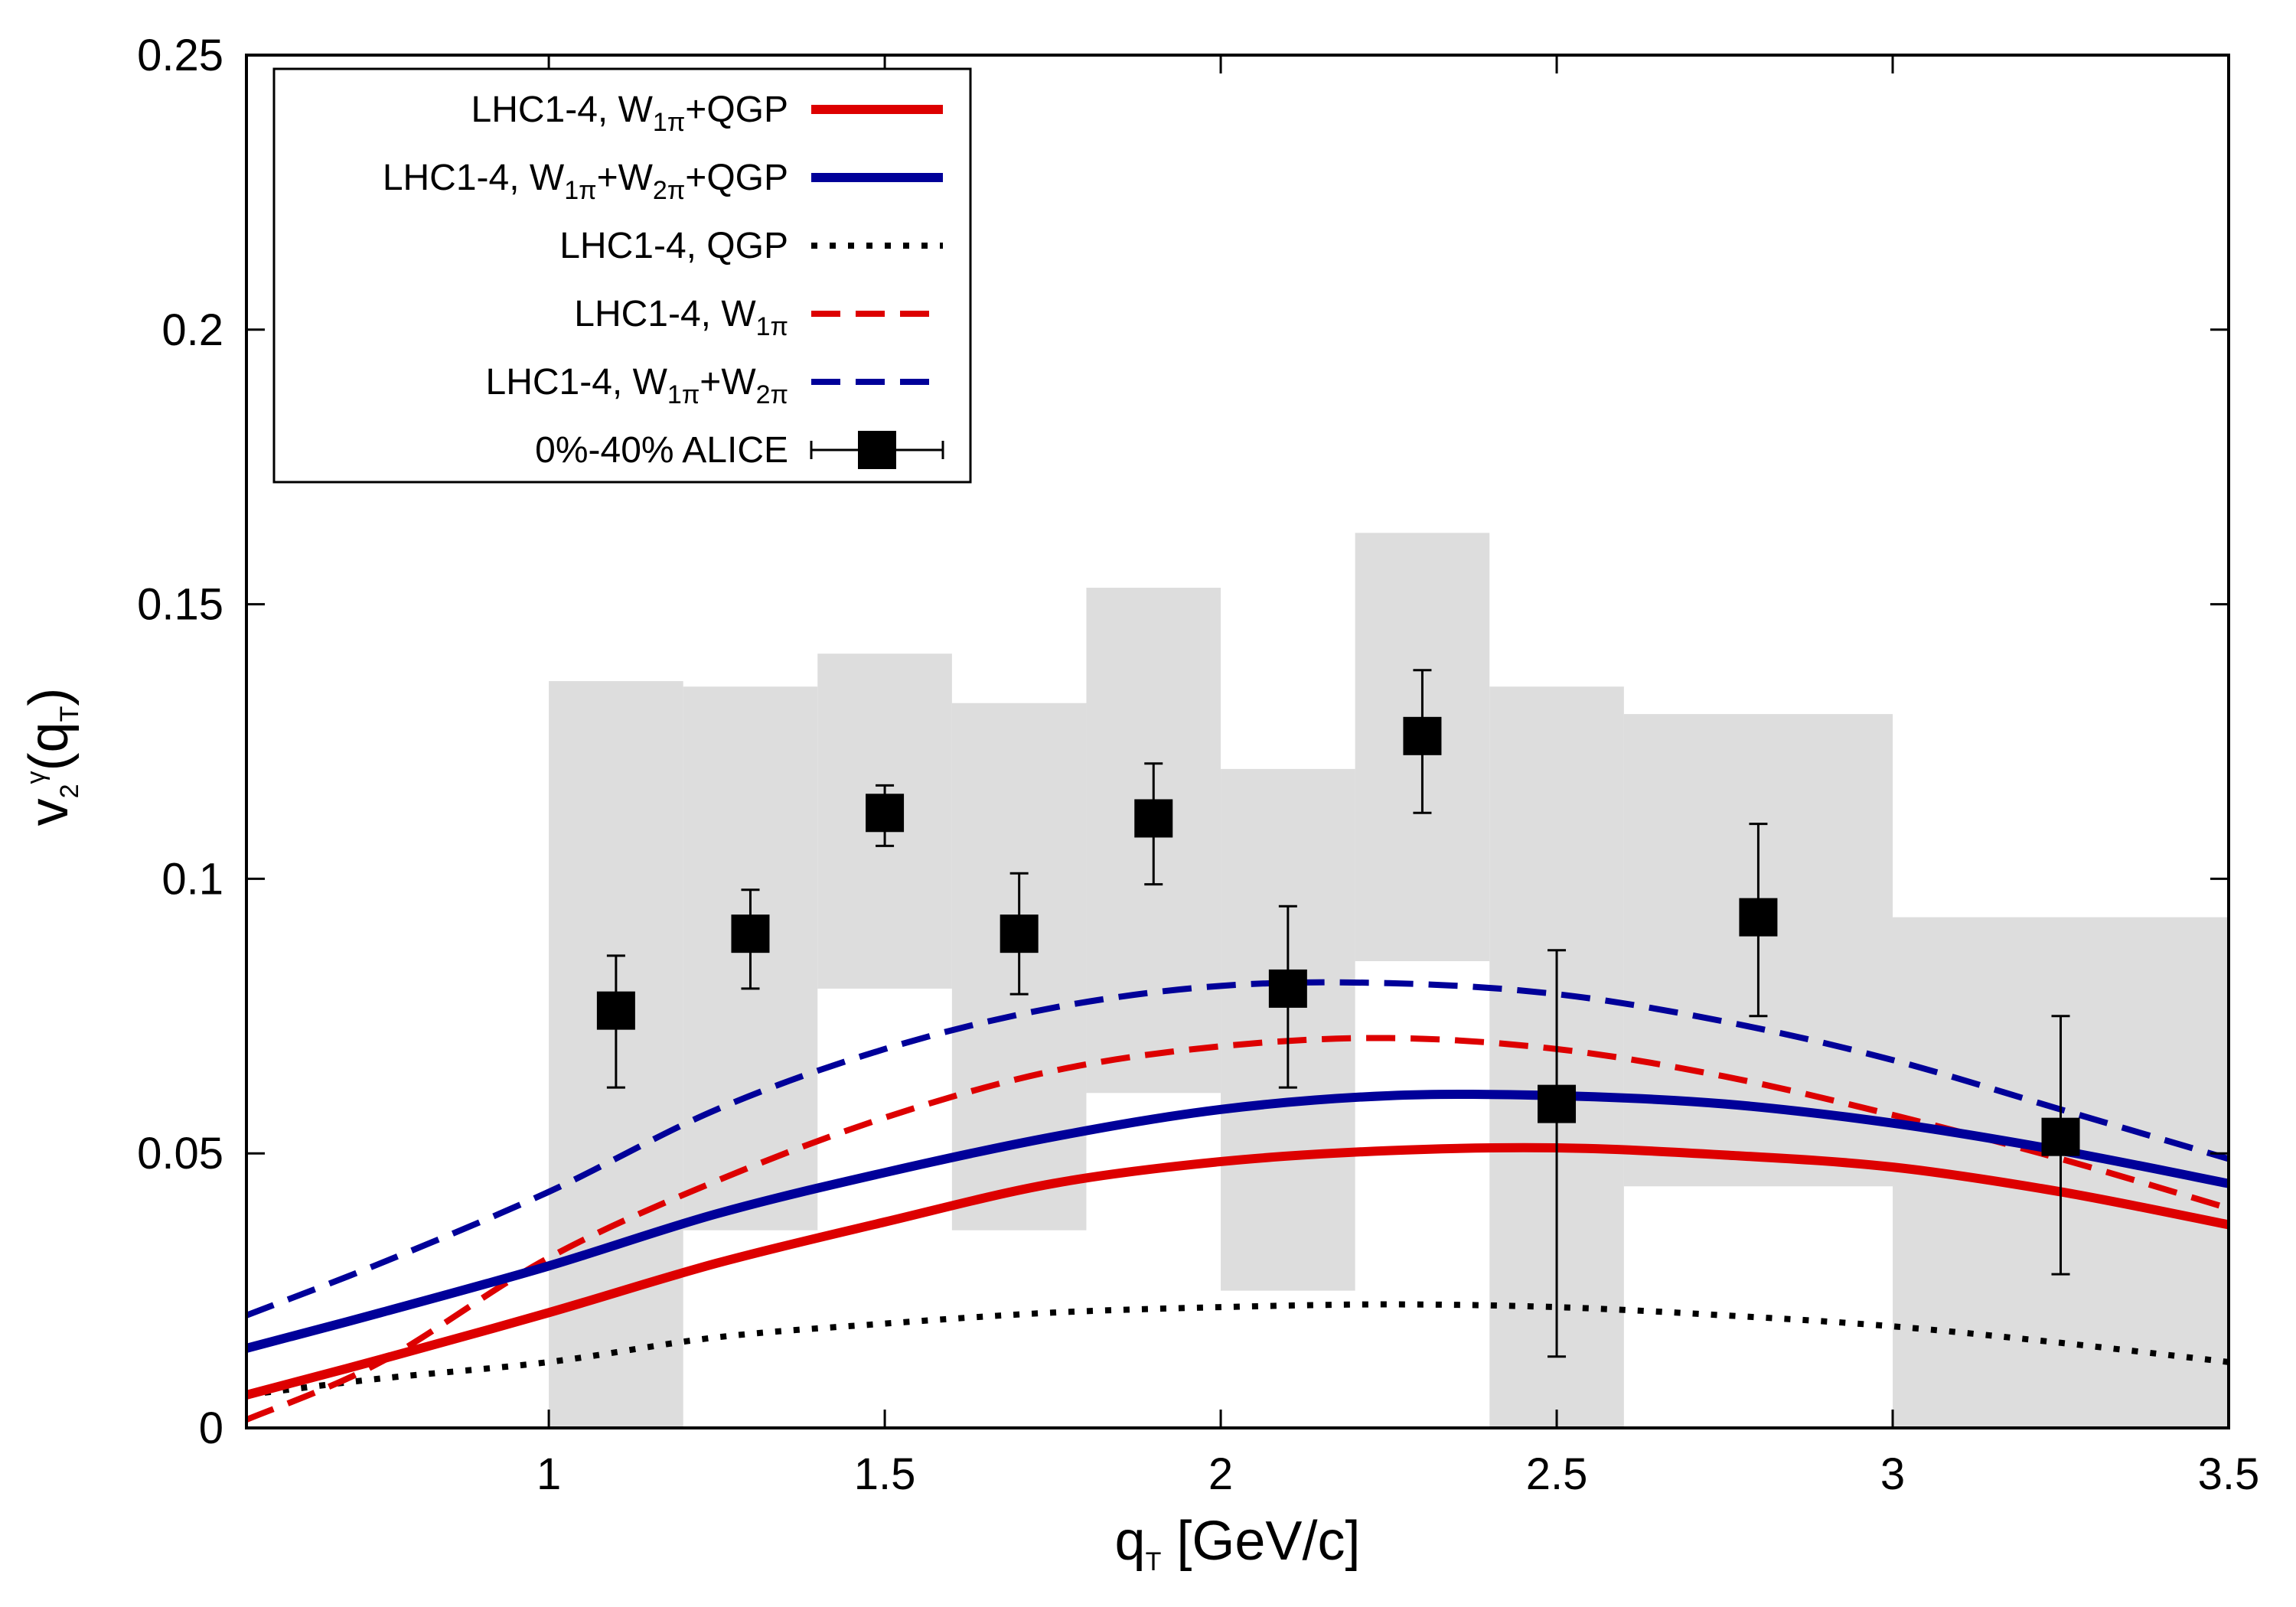 Image resolution: width=2296 pixels, height=1607 pixels. I want to click on x-tick-label: 1.5, so click(885, 1474).